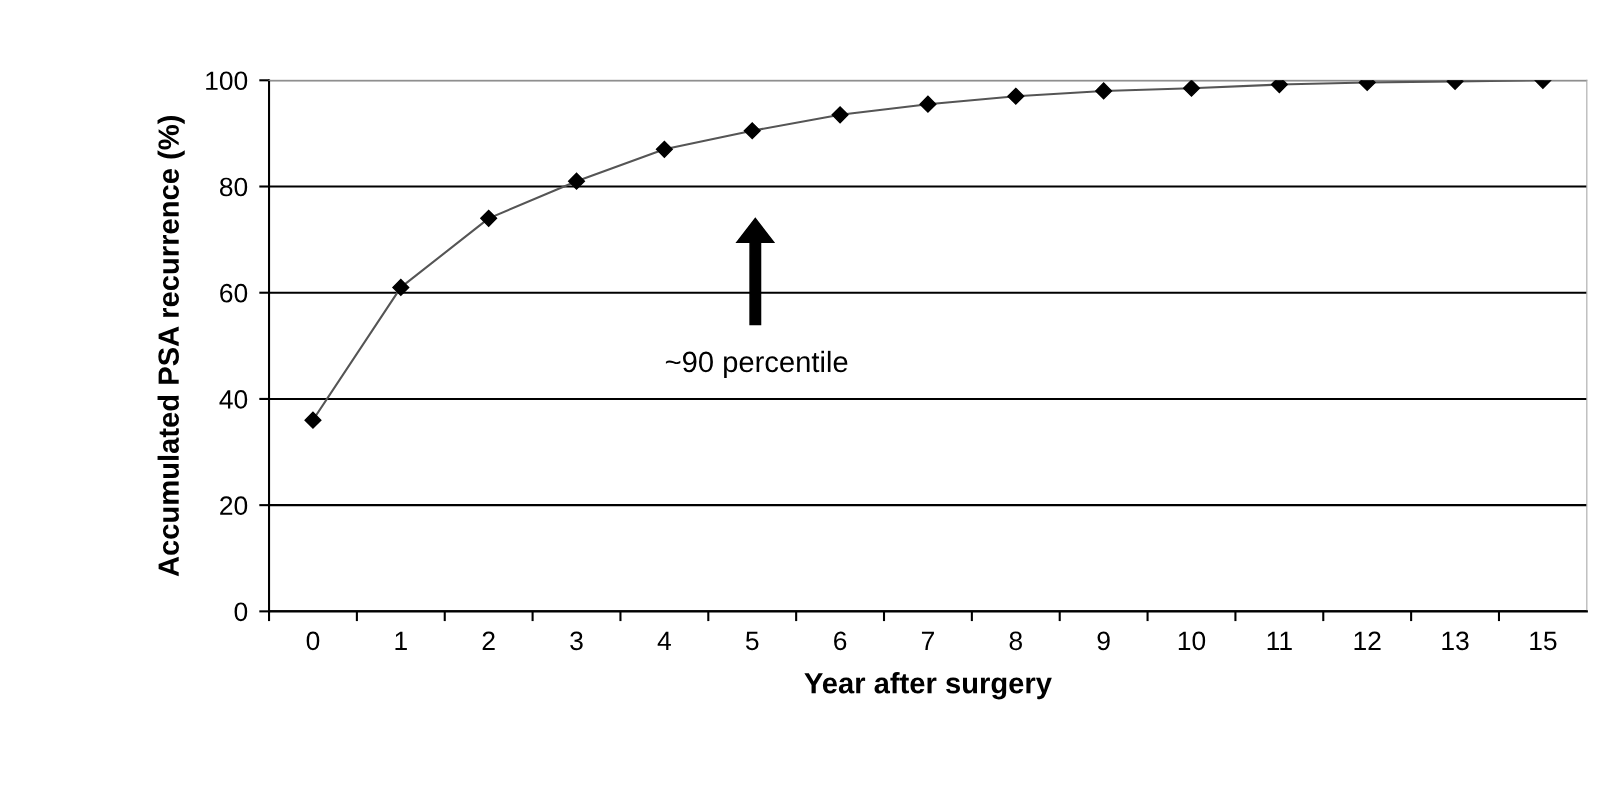  I want to click on x-tick-label: 11, so click(1279, 640).